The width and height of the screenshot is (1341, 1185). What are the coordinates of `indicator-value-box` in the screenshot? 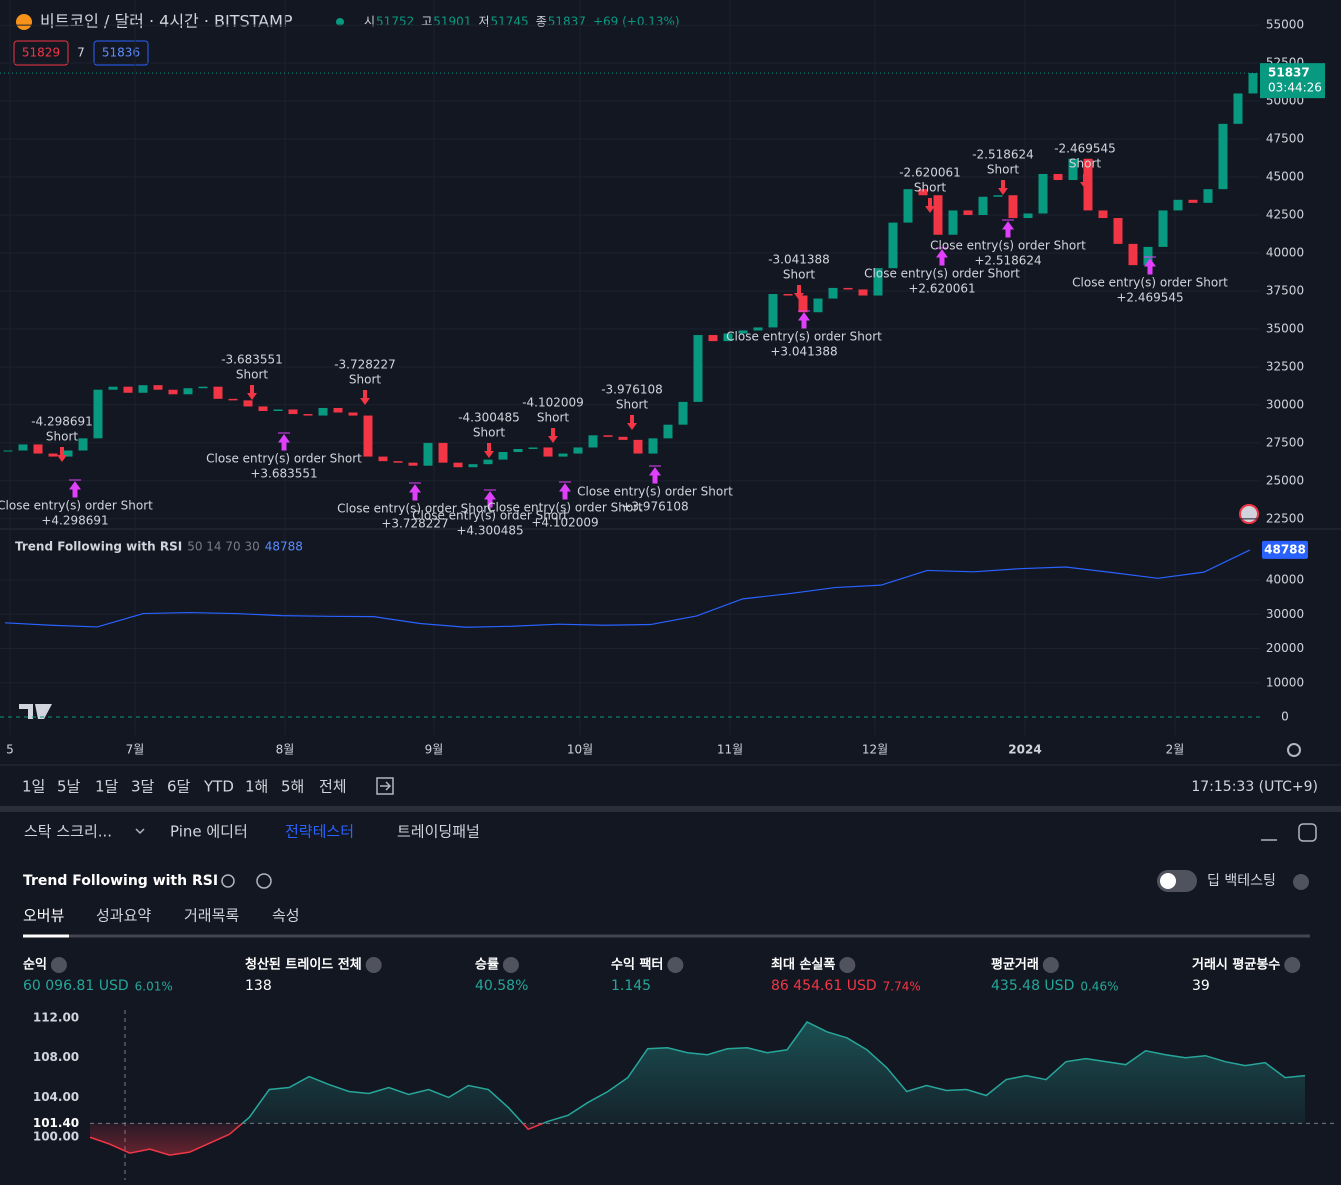 It's located at (1285, 549).